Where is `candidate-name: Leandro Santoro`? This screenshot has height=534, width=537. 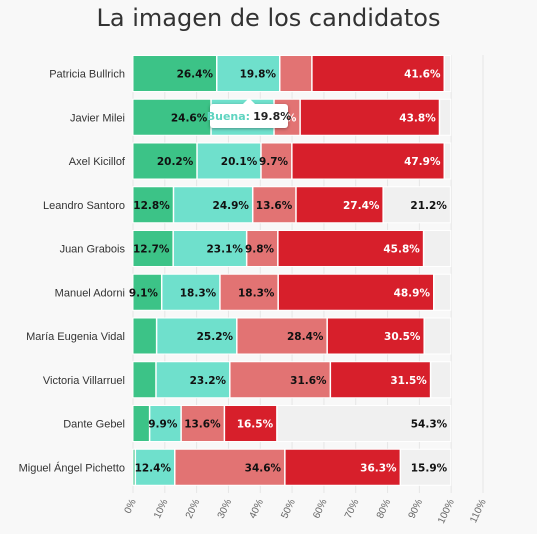 candidate-name: Leandro Santoro is located at coordinates (84, 206).